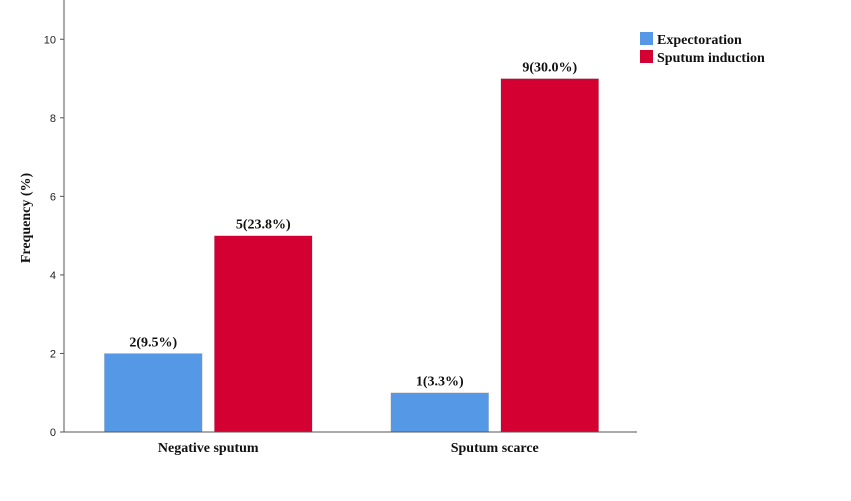 Image resolution: width=851 pixels, height=501 pixels. What do you see at coordinates (54, 236) in the screenshot?
I see `y-axis-ticks: 0 2 4 6 8 10` at bounding box center [54, 236].